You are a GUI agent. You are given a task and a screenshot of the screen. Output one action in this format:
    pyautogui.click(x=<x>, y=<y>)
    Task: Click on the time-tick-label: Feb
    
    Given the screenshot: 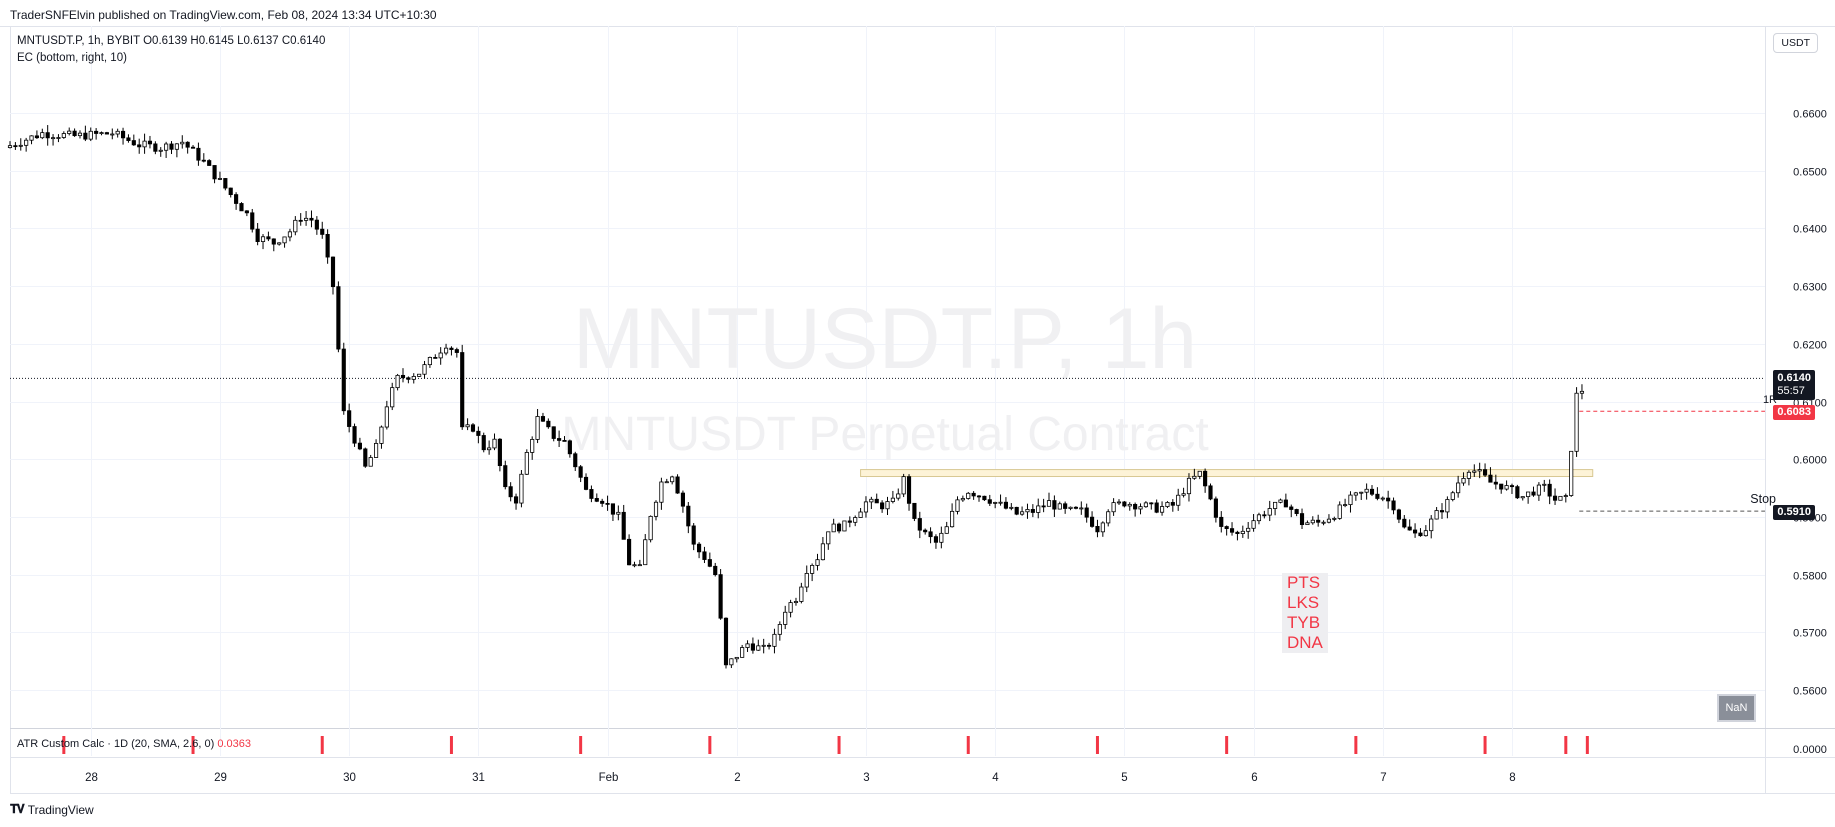 What is the action you would take?
    pyautogui.click(x=609, y=778)
    